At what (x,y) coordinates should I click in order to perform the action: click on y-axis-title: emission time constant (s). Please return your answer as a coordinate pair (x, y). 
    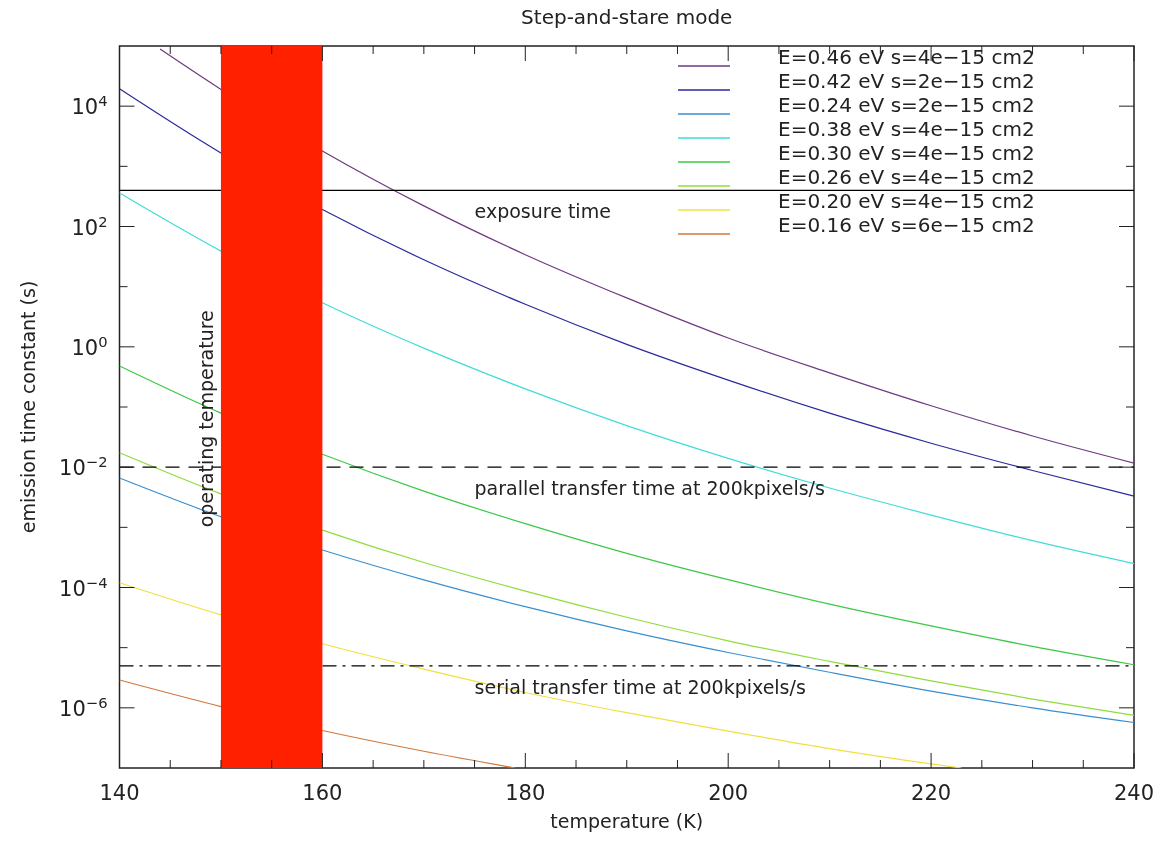
    Looking at the image, I should click on (28, 407).